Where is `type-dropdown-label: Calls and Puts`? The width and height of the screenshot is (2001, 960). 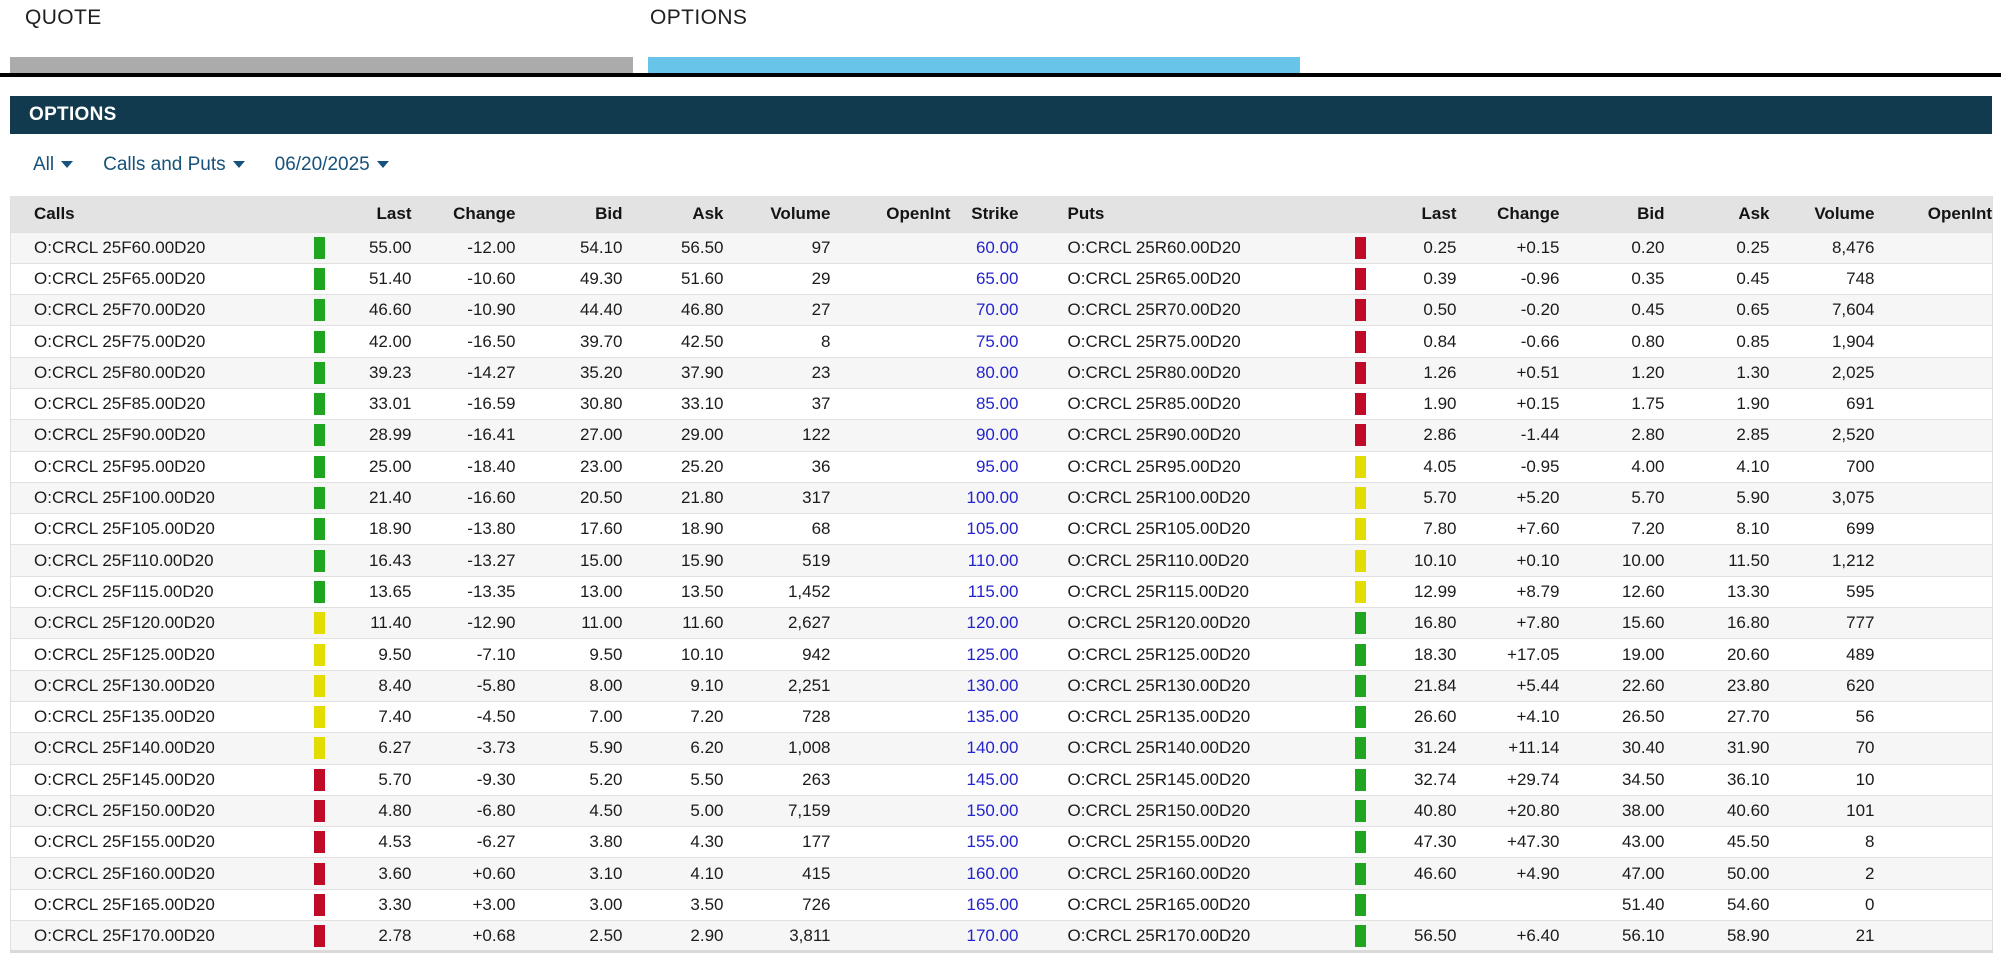 type-dropdown-label: Calls and Puts is located at coordinates (164, 164).